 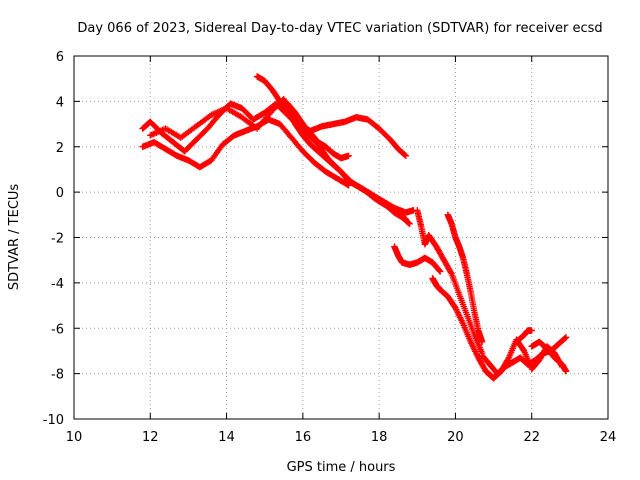 I want to click on x-tick-label: 24, so click(x=608, y=437).